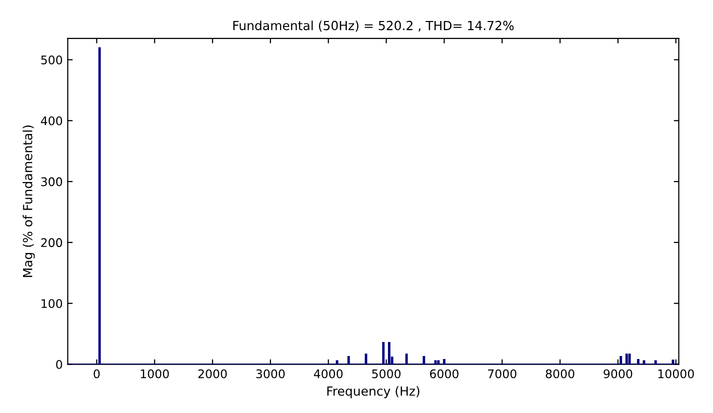 The height and width of the screenshot is (413, 713). Describe the element at coordinates (560, 373) in the screenshot. I see `x-tick-label: 8000` at that location.